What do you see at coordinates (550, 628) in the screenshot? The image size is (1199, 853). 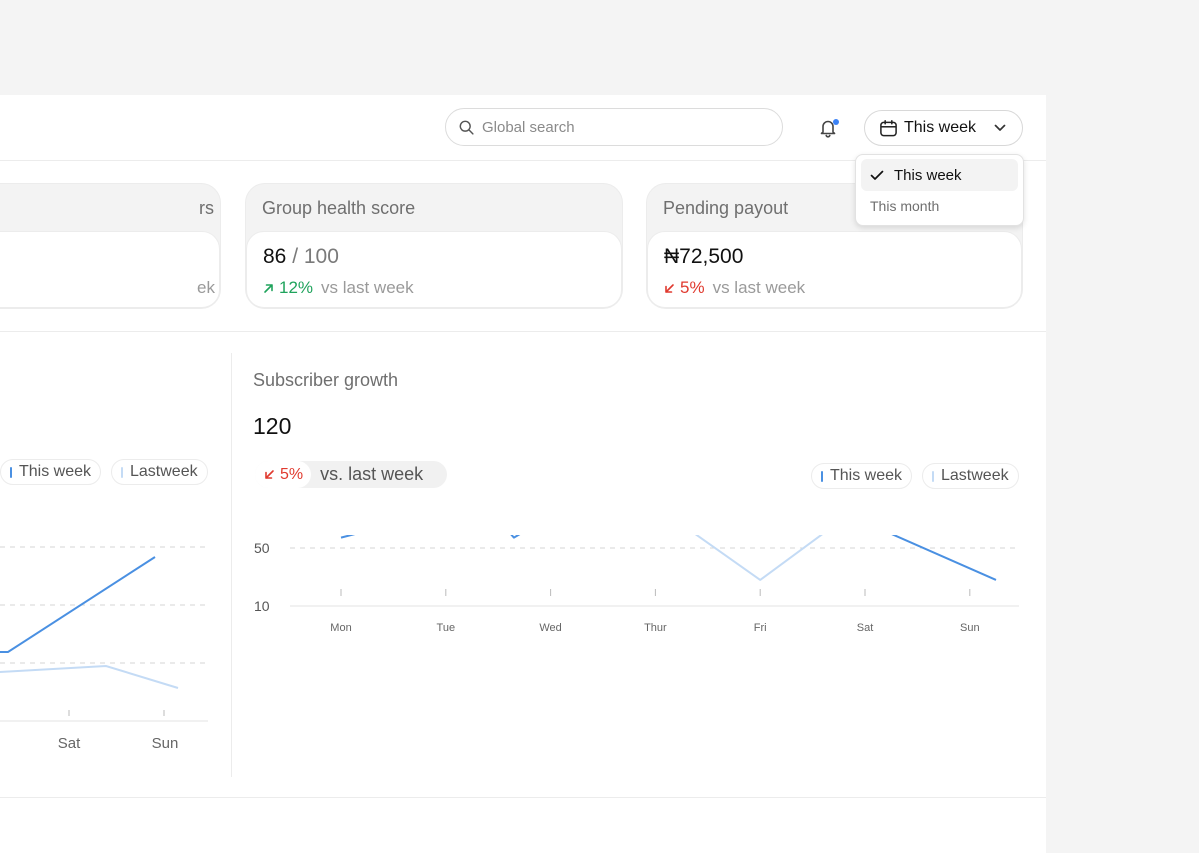 I see `x-tick-label: Wed` at bounding box center [550, 628].